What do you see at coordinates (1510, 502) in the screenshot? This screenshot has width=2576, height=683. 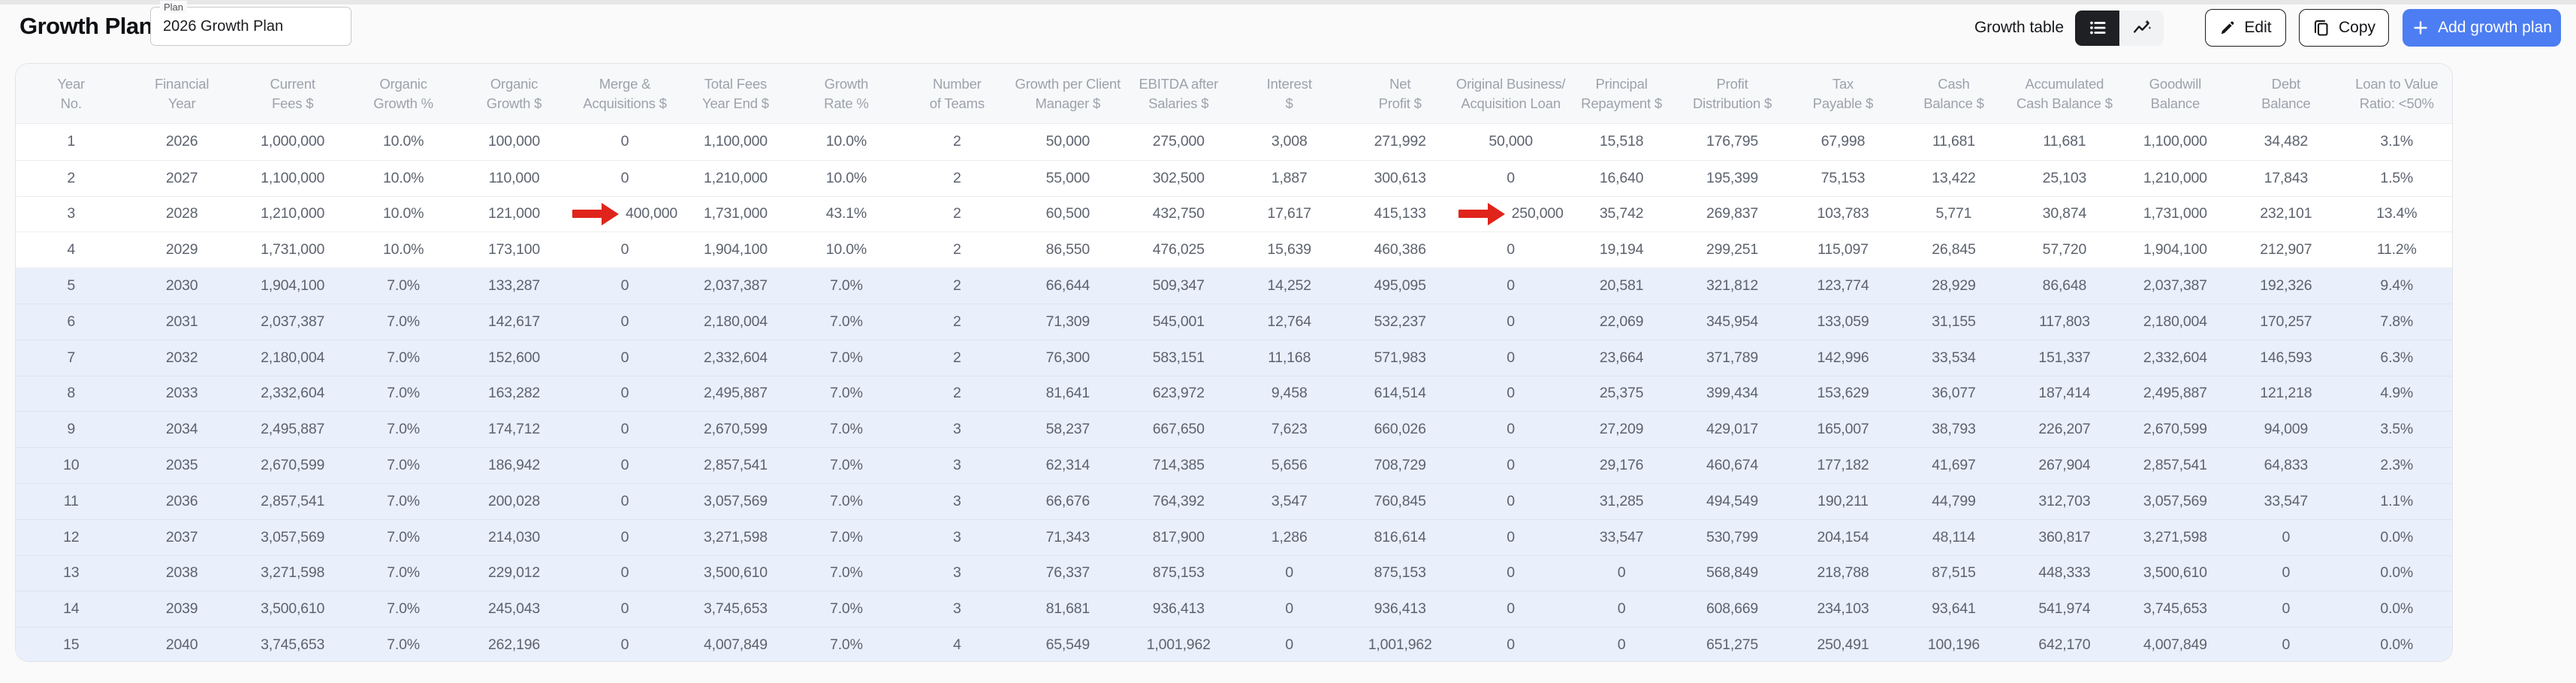 I see `cell-11-original_business_acquisition_loan: 0` at bounding box center [1510, 502].